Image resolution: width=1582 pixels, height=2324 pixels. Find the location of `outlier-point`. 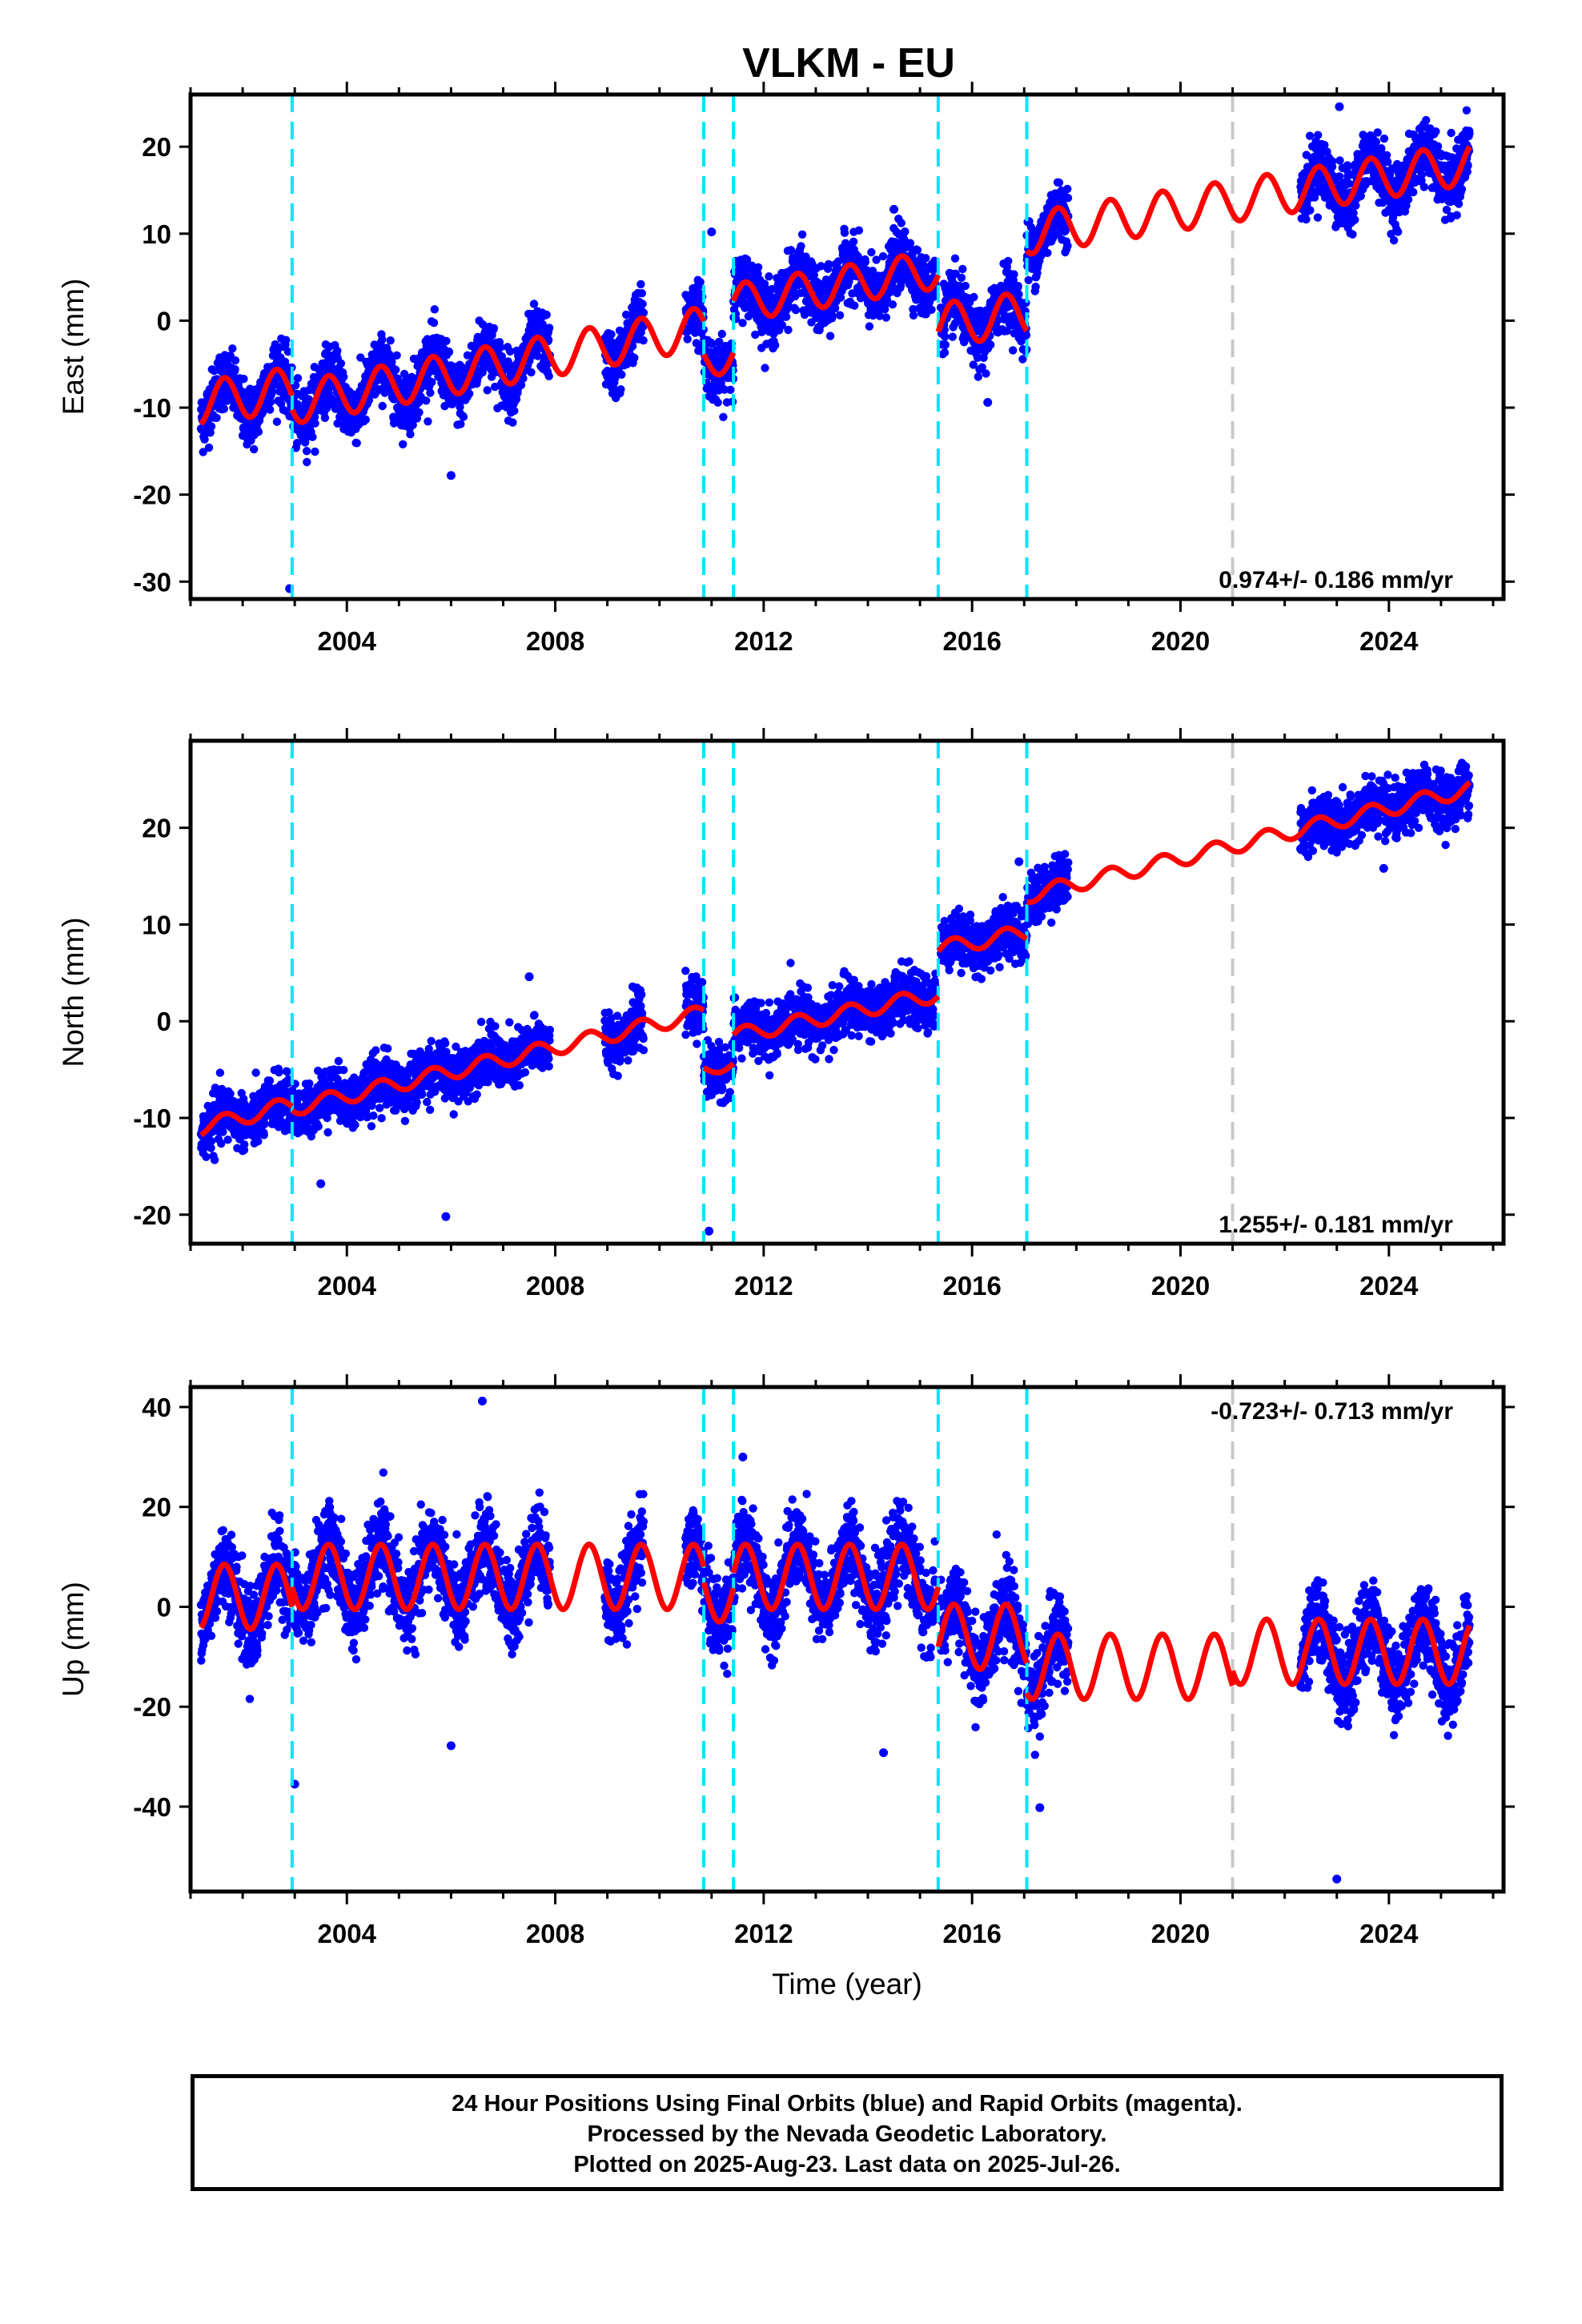

outlier-point is located at coordinates (451, 476).